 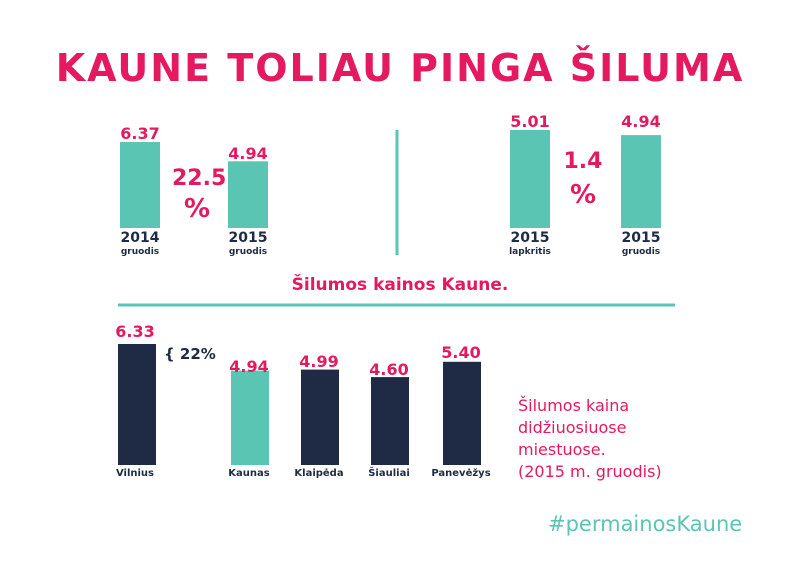 What do you see at coordinates (641, 238) in the screenshot?
I see `year-label-2015-right: 2015` at bounding box center [641, 238].